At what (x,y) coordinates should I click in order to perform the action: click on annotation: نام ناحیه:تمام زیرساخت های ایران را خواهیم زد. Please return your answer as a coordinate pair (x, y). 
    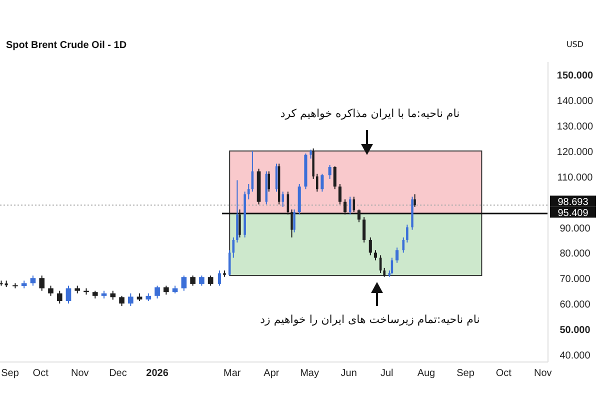
    Looking at the image, I should click on (370, 319).